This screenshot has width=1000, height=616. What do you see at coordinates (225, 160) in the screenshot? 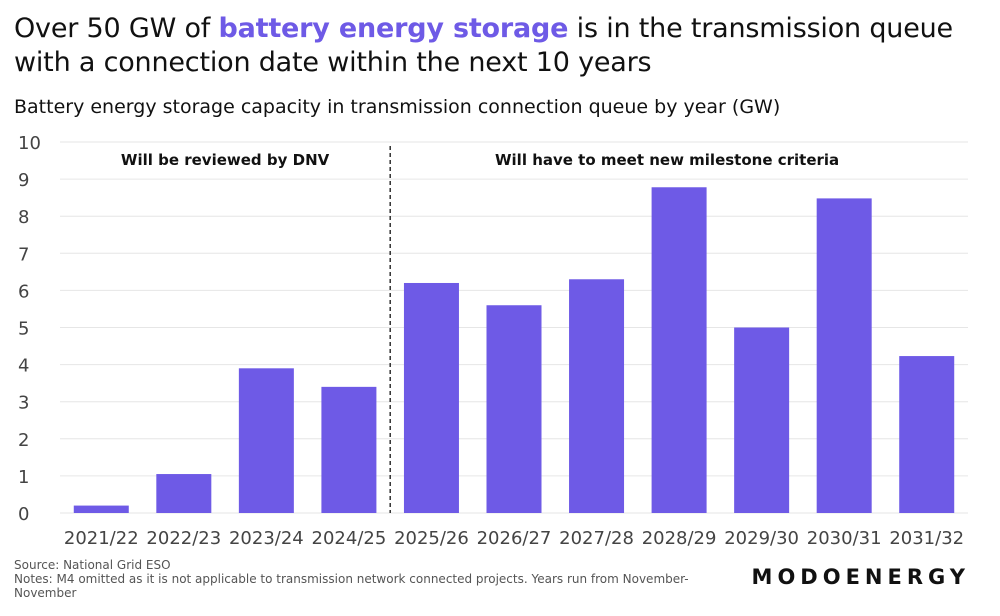
I see `annotation-label: Will be reviewed by DNV` at bounding box center [225, 160].